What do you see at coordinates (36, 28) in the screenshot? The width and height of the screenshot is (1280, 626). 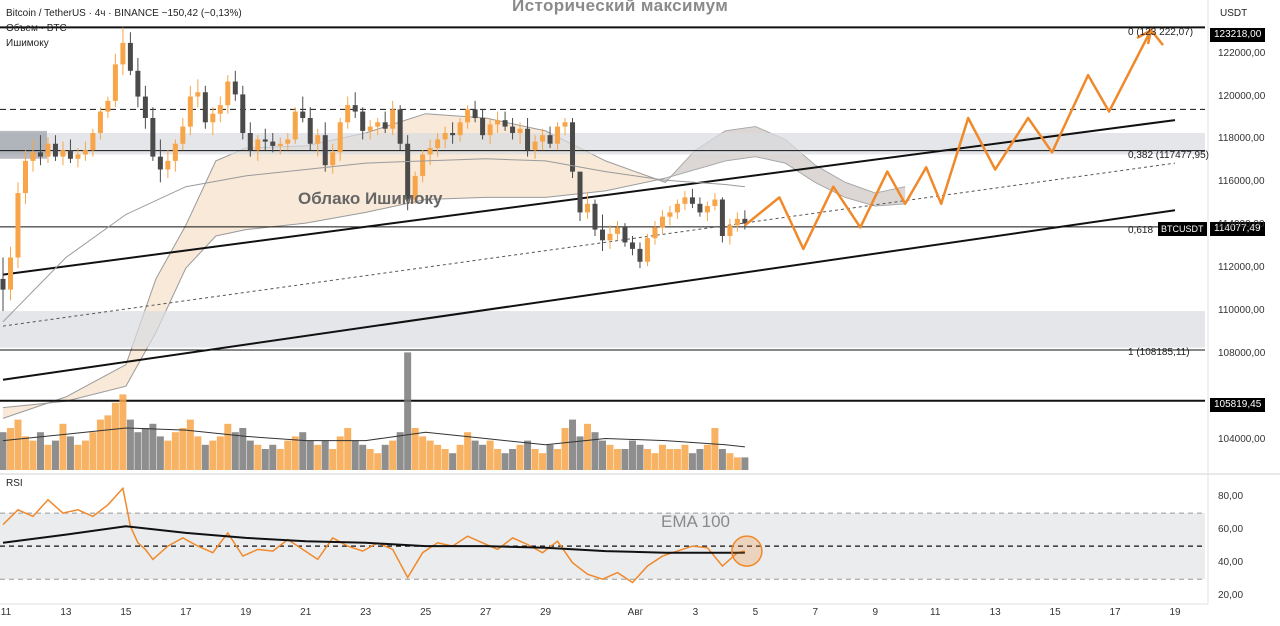 I see `volume-legend: Объем · BTC` at bounding box center [36, 28].